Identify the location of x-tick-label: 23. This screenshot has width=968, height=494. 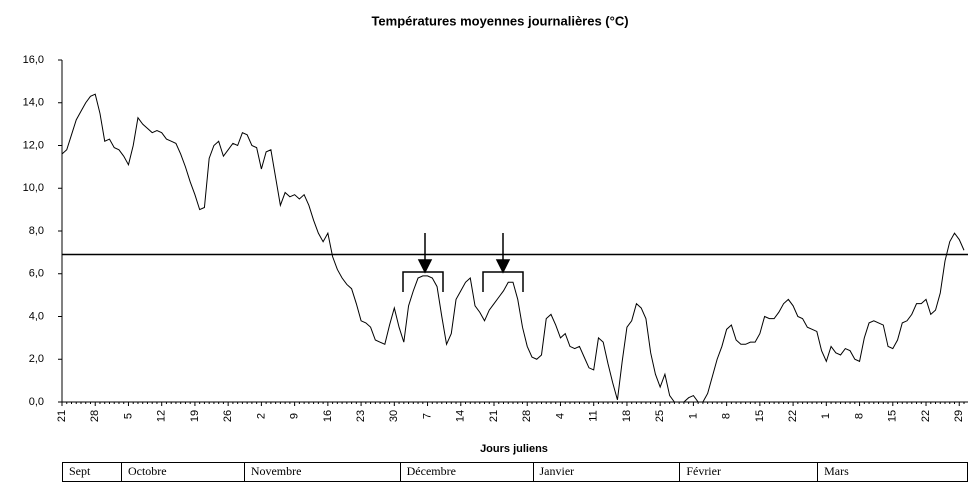
(361, 416).